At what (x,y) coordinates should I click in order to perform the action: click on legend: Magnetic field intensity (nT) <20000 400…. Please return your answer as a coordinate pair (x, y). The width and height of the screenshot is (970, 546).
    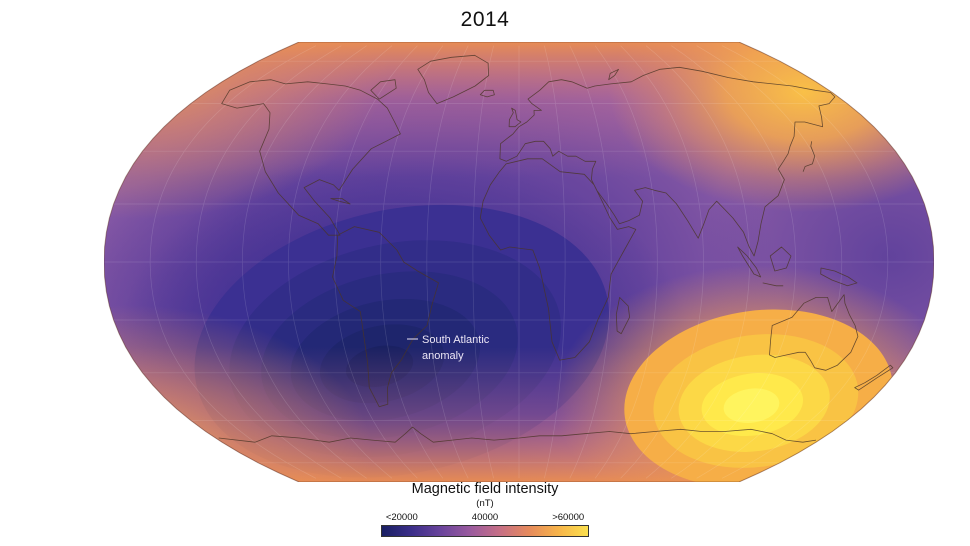
    Looking at the image, I should click on (485, 509).